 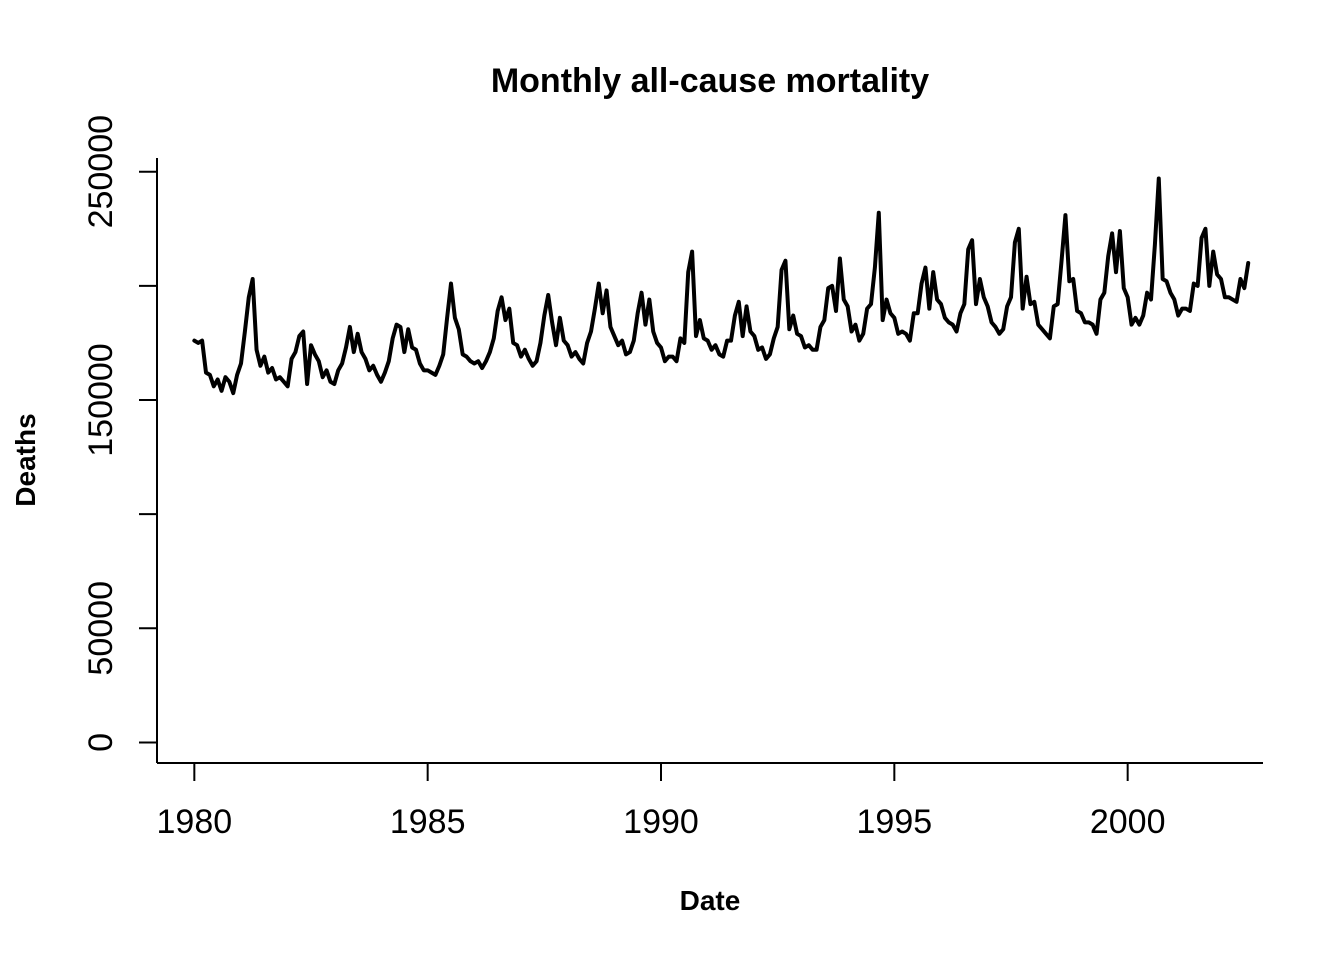 I want to click on y-tick-label: 150000, so click(x=101, y=399).